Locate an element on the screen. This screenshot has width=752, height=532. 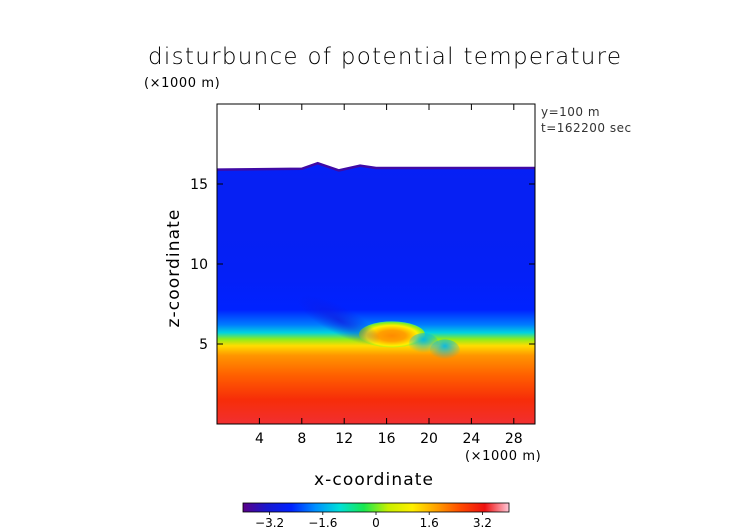
colorbar-tick-label: 1.6 is located at coordinates (429, 523).